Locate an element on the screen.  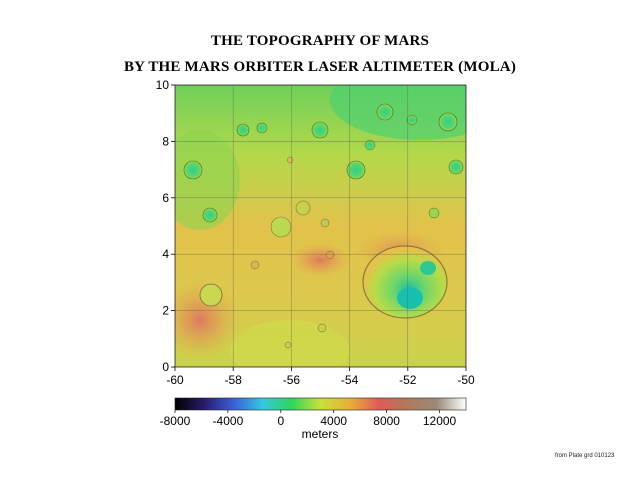
x-tick-label: -58 is located at coordinates (234, 380).